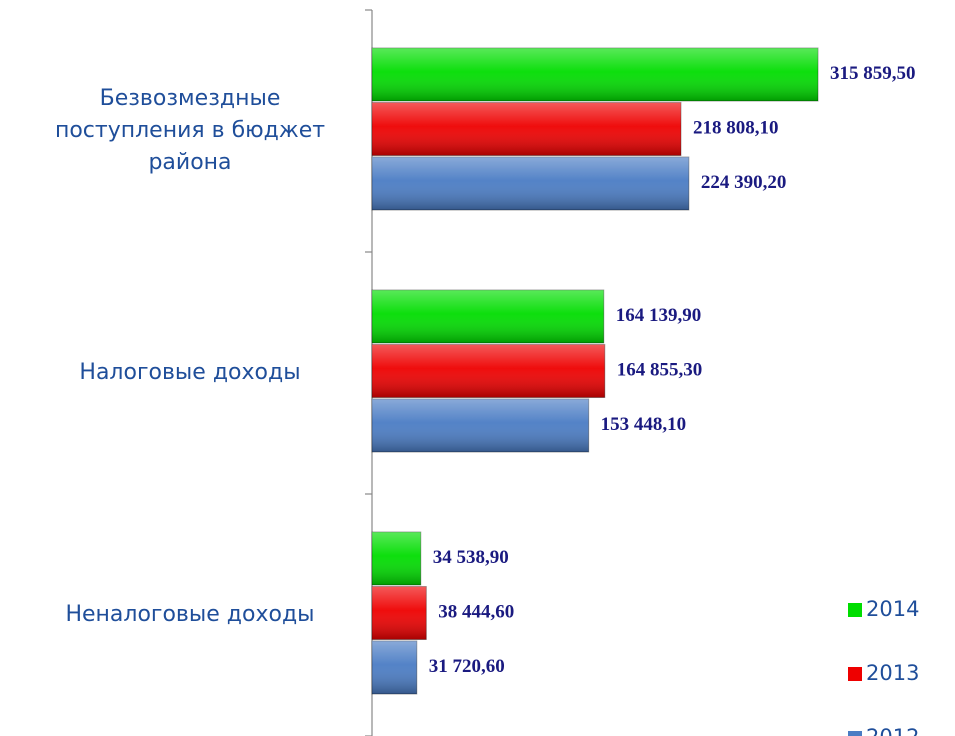  I want to click on value-label: 31 720,60, so click(467, 666).